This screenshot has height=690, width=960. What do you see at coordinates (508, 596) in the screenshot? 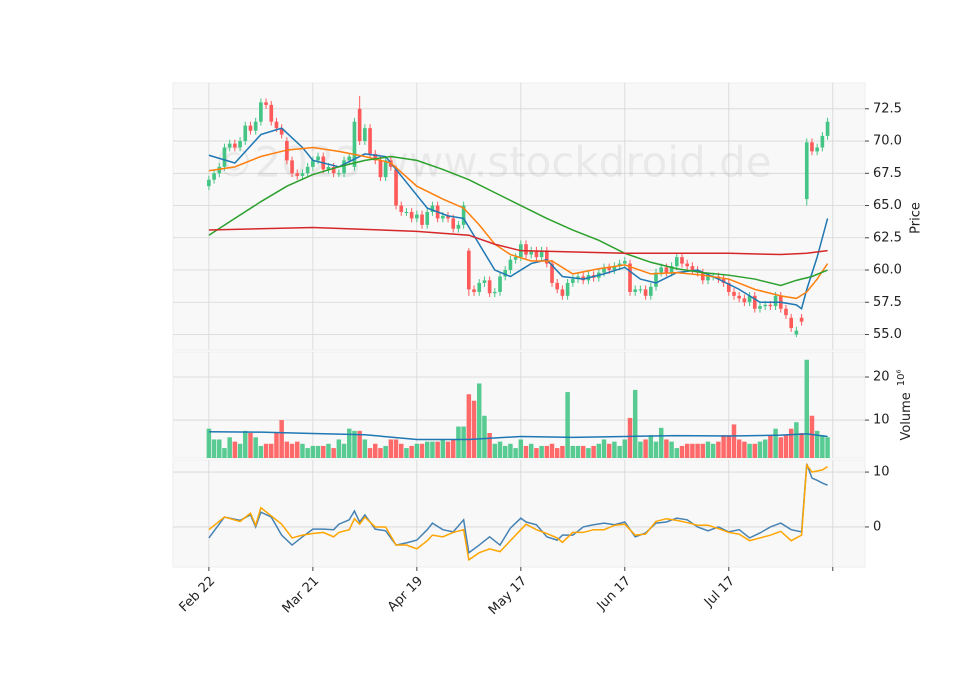
I see `x-tick-label: May 17` at bounding box center [508, 596].